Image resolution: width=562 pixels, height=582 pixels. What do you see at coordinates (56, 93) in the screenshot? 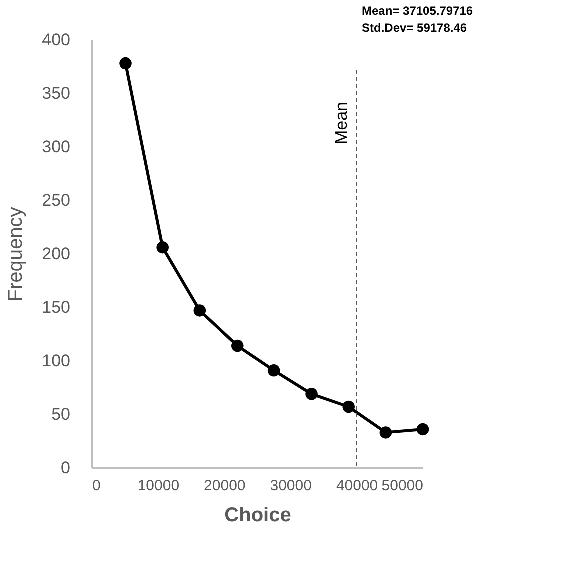
I see `y-tick-label: 350` at bounding box center [56, 93].